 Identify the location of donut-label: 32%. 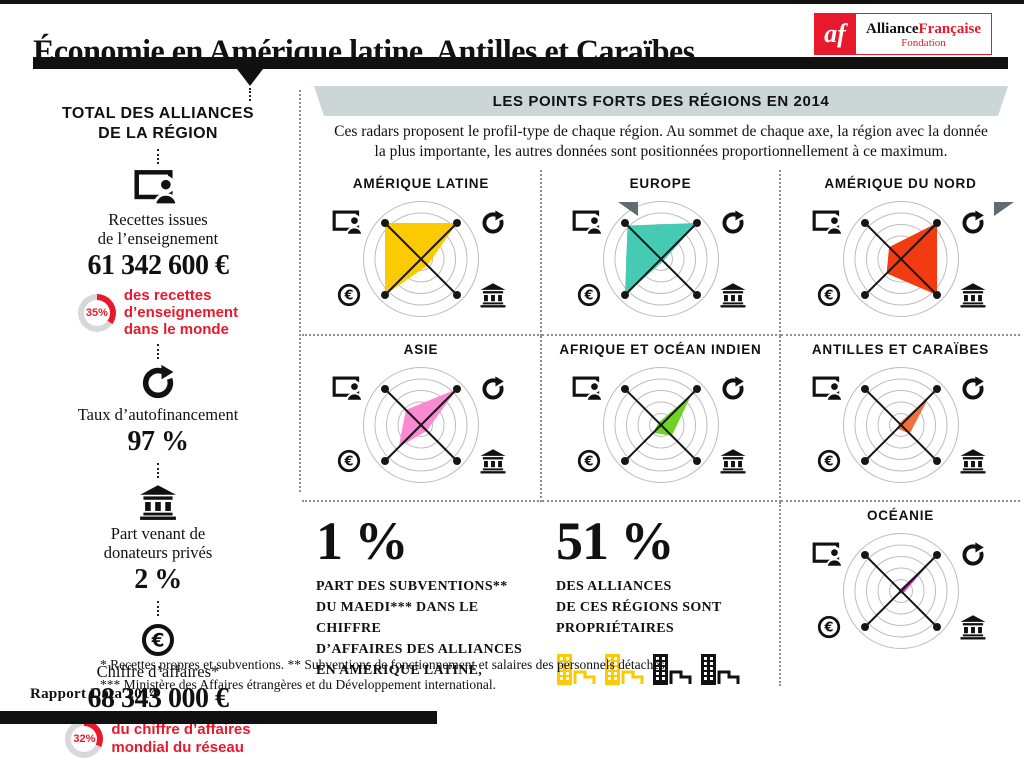
(84, 738).